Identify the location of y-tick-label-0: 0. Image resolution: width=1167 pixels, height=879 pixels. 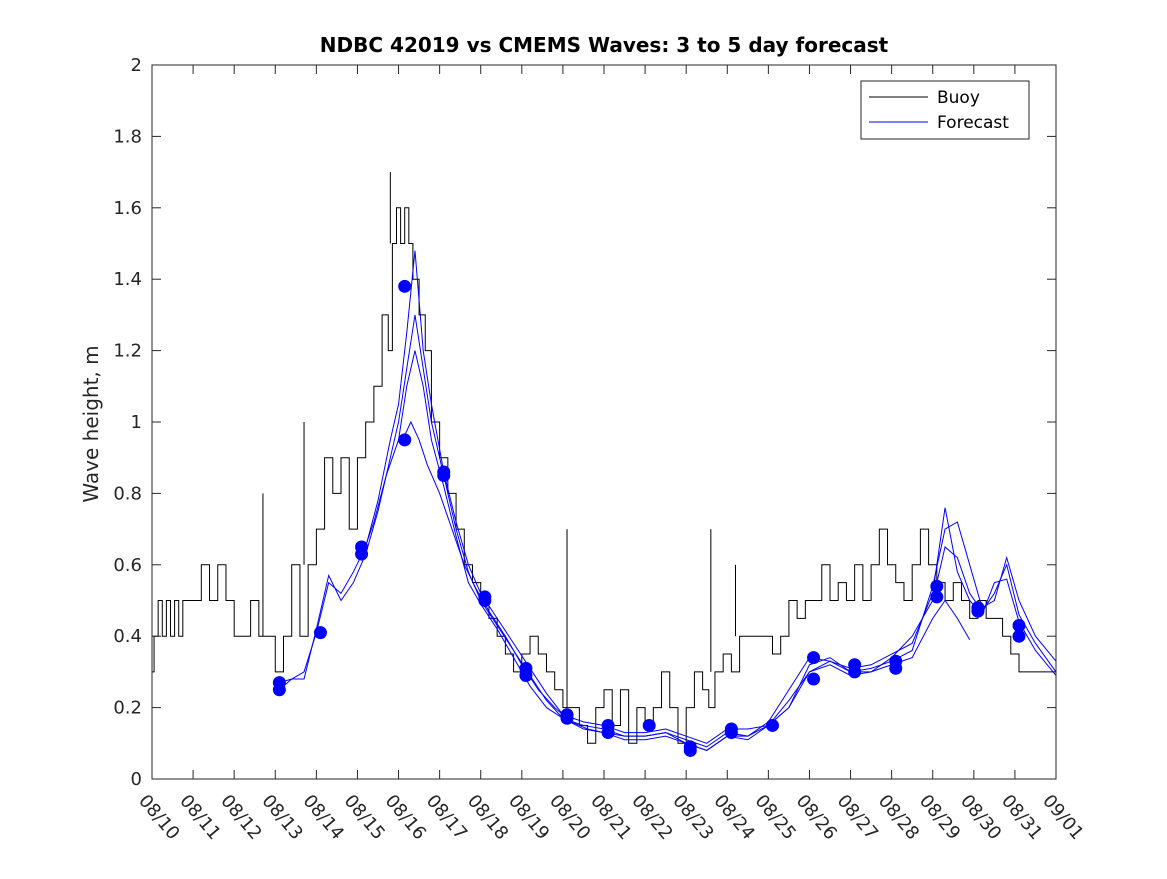
(136, 779).